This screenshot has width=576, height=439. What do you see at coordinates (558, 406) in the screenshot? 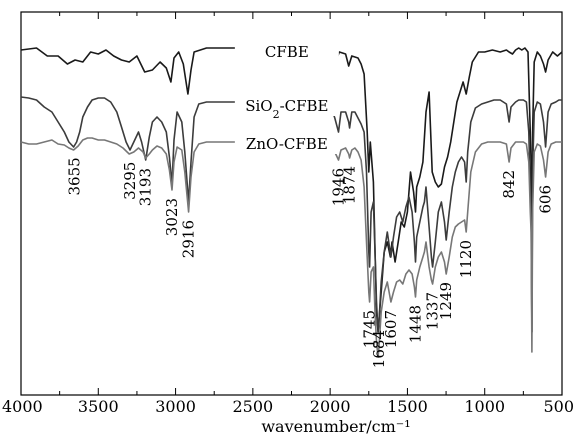
I see `x-tick-label: 500` at bounding box center [558, 406].